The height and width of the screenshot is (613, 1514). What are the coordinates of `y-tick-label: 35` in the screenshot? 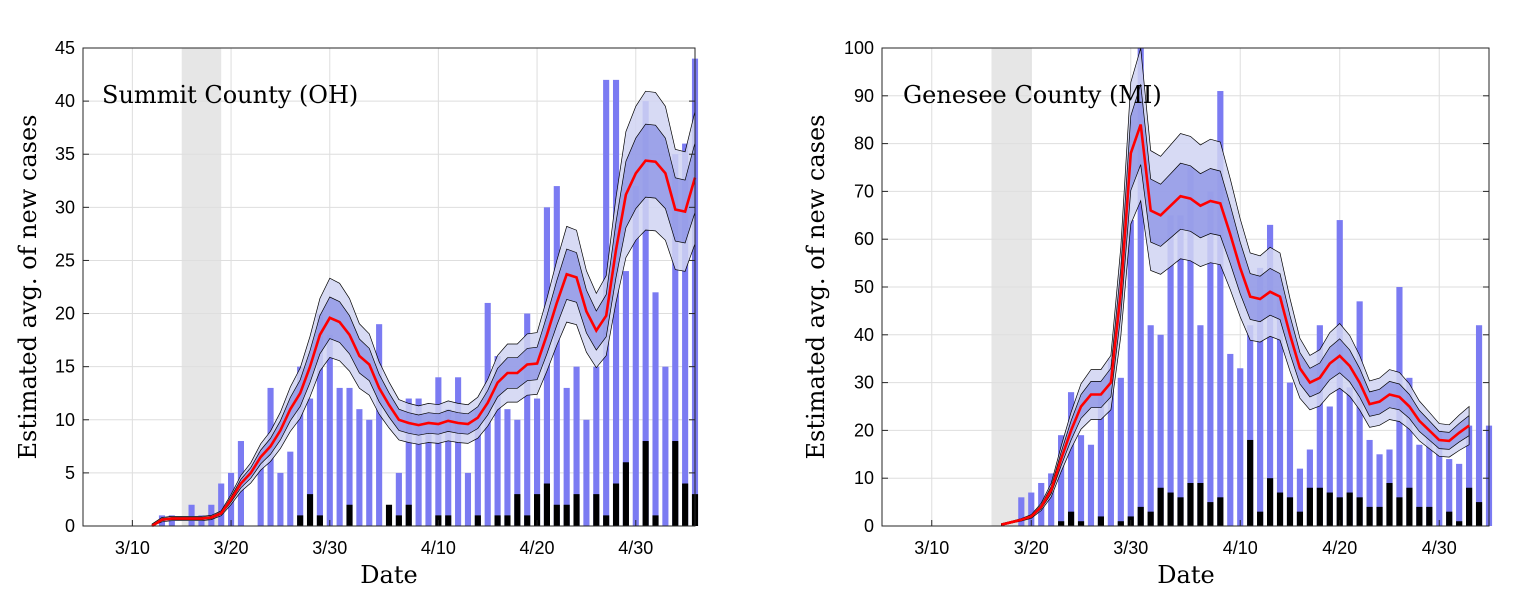 It's located at (65, 154).